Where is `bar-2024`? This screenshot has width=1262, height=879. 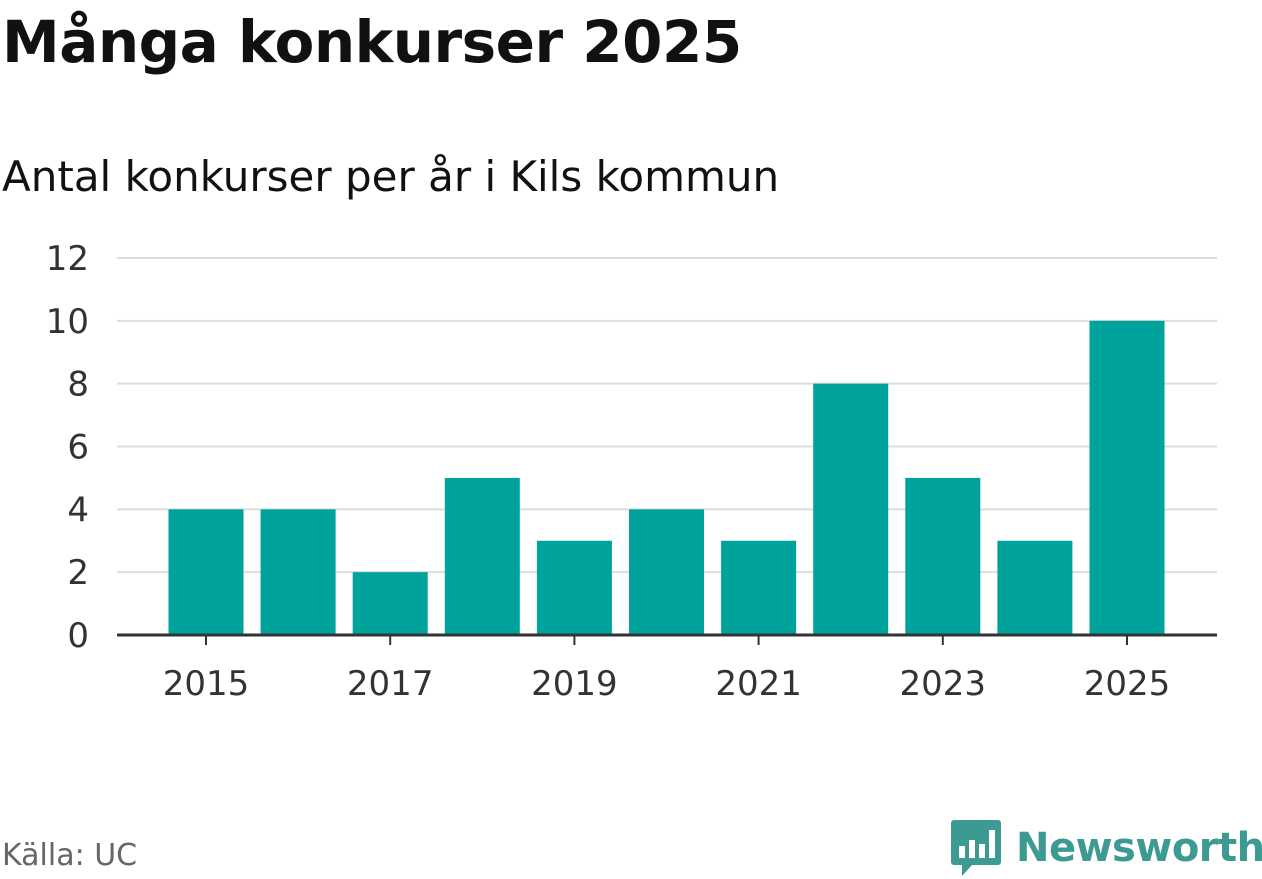
bar-2024 is located at coordinates (1035, 587).